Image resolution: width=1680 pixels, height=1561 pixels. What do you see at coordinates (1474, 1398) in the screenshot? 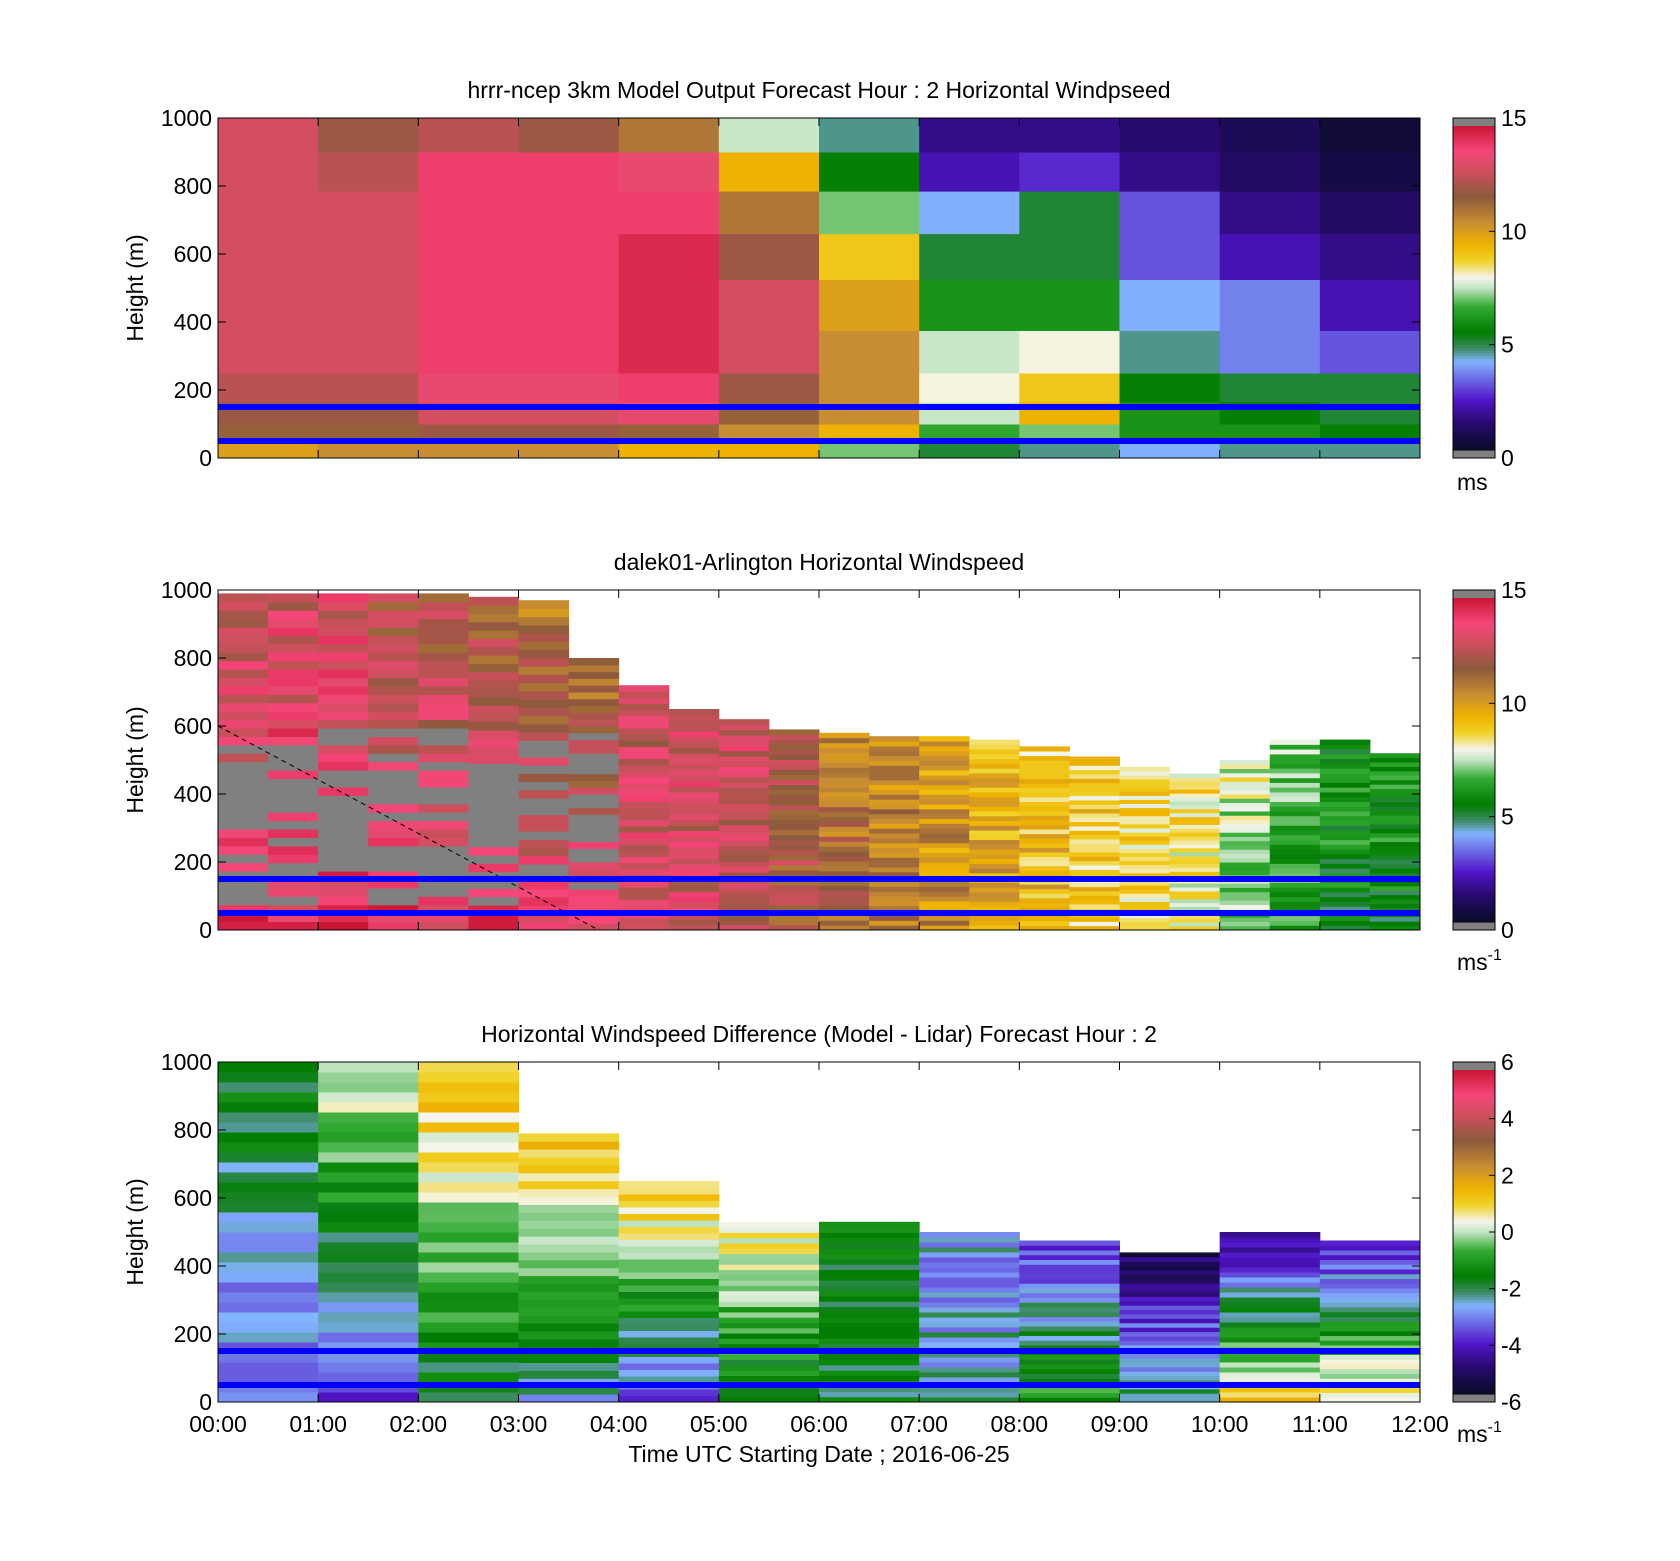
I see `colorbar-under-cap` at bounding box center [1474, 1398].